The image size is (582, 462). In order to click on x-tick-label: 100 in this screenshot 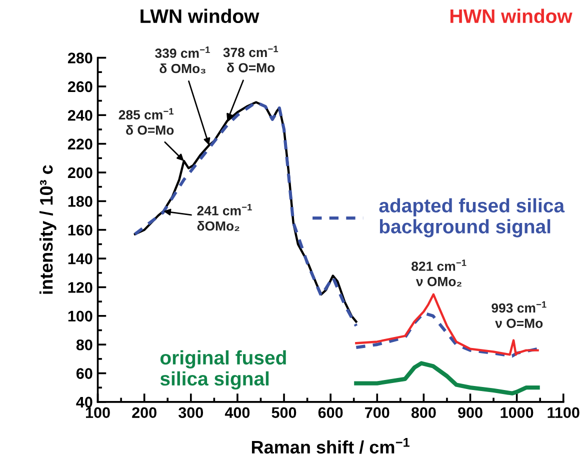, I will do `click(98, 412)`.